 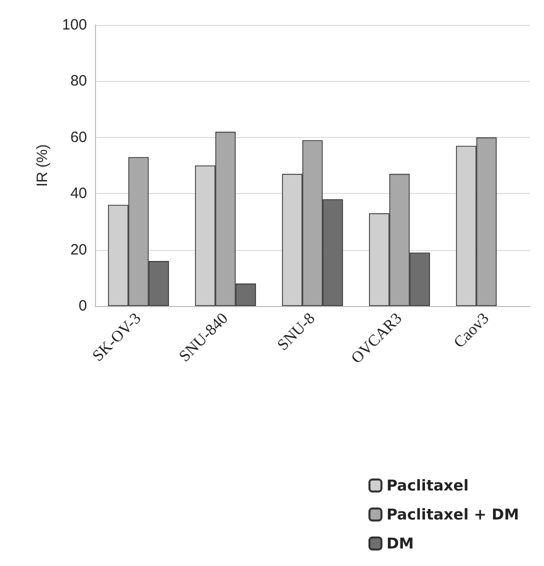 What do you see at coordinates (74, 25) in the screenshot?
I see `y-tick-label: 100` at bounding box center [74, 25].